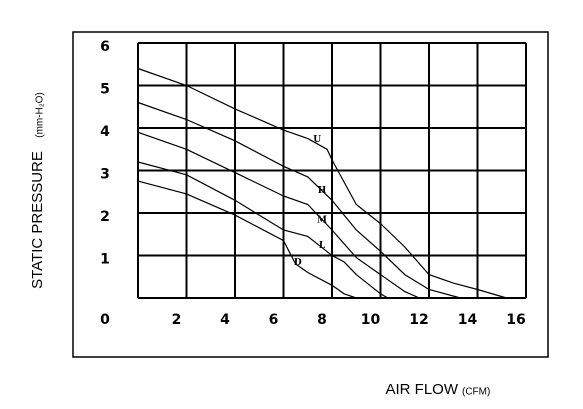 The height and width of the screenshot is (409, 583). Describe the element at coordinates (105, 320) in the screenshot. I see `x-tick-label: 0` at that location.